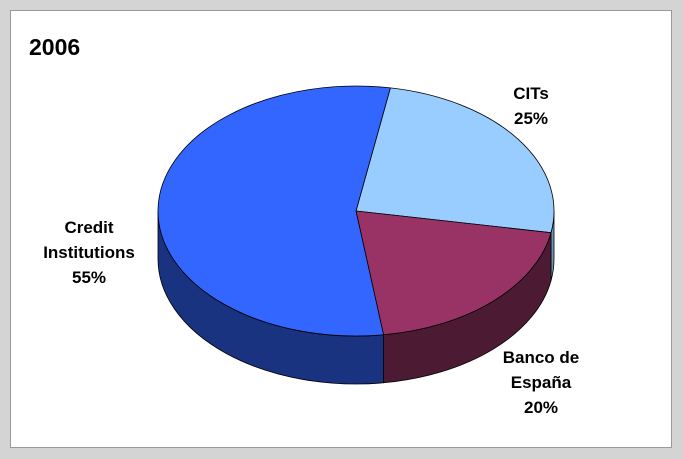  What do you see at coordinates (54, 47) in the screenshot?
I see `chart-title: 2006` at bounding box center [54, 47].